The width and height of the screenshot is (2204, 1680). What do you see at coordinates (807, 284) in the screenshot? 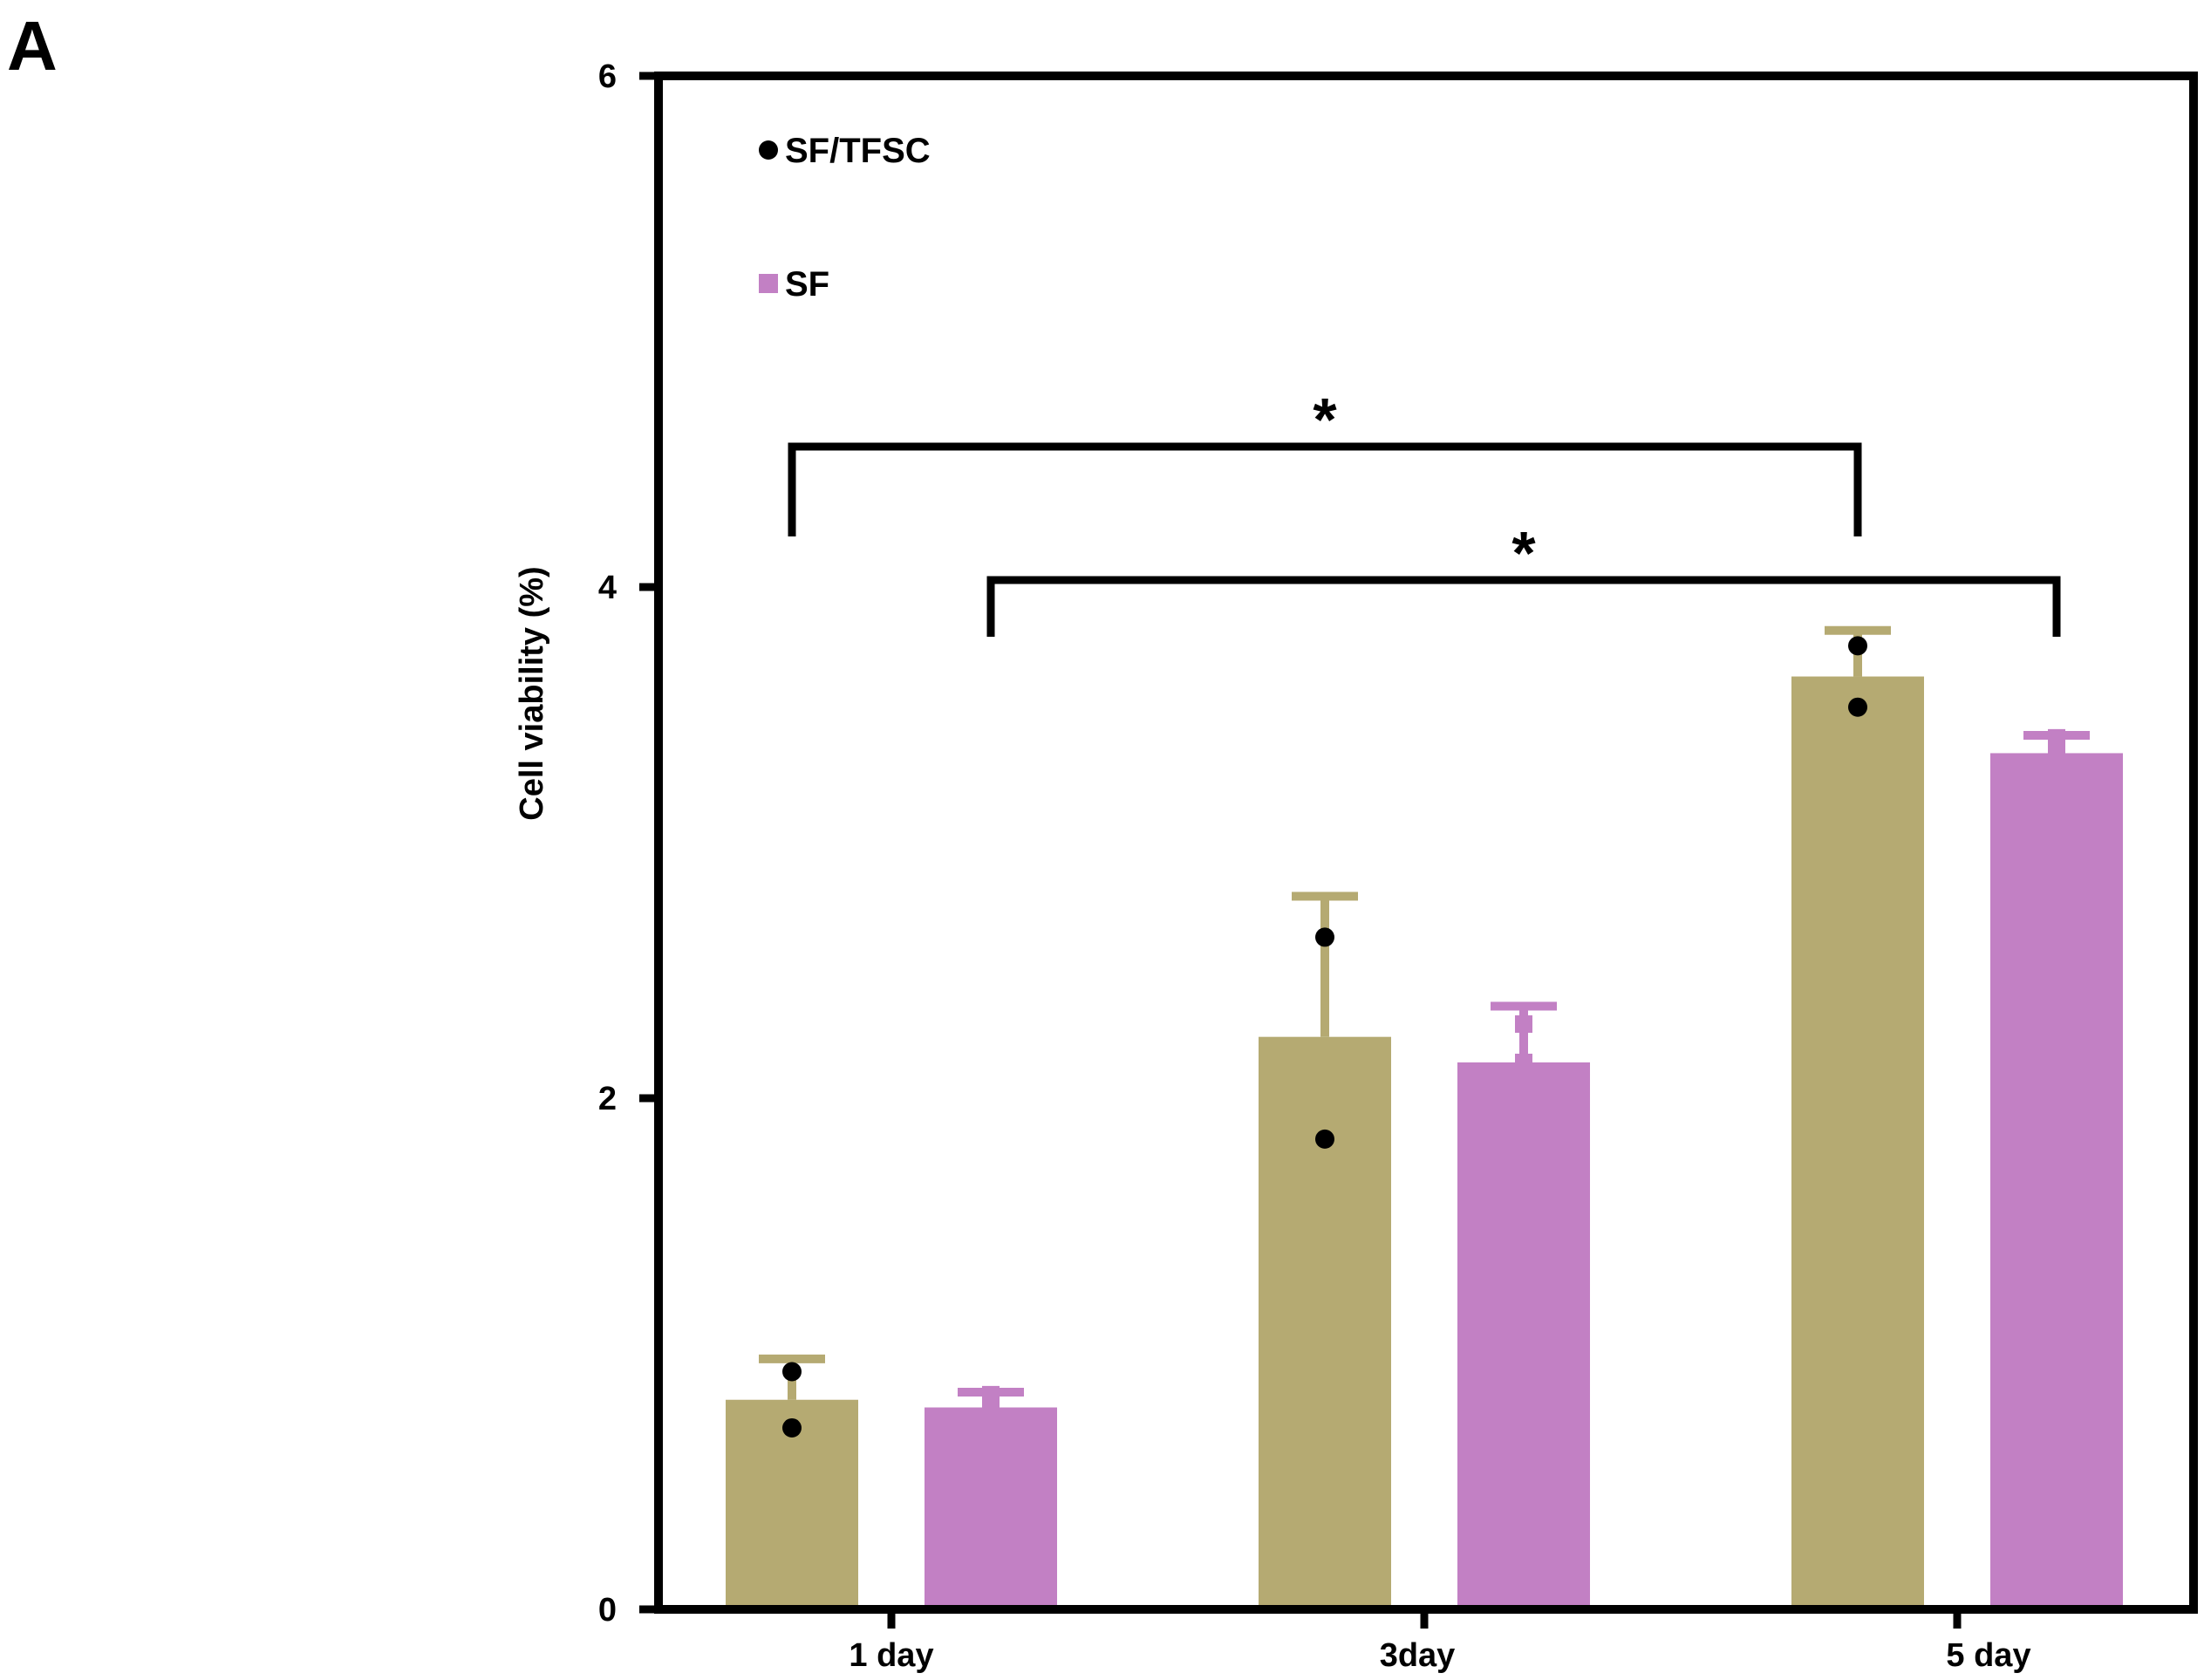
I see `legend-label-1: SF` at bounding box center [807, 284].